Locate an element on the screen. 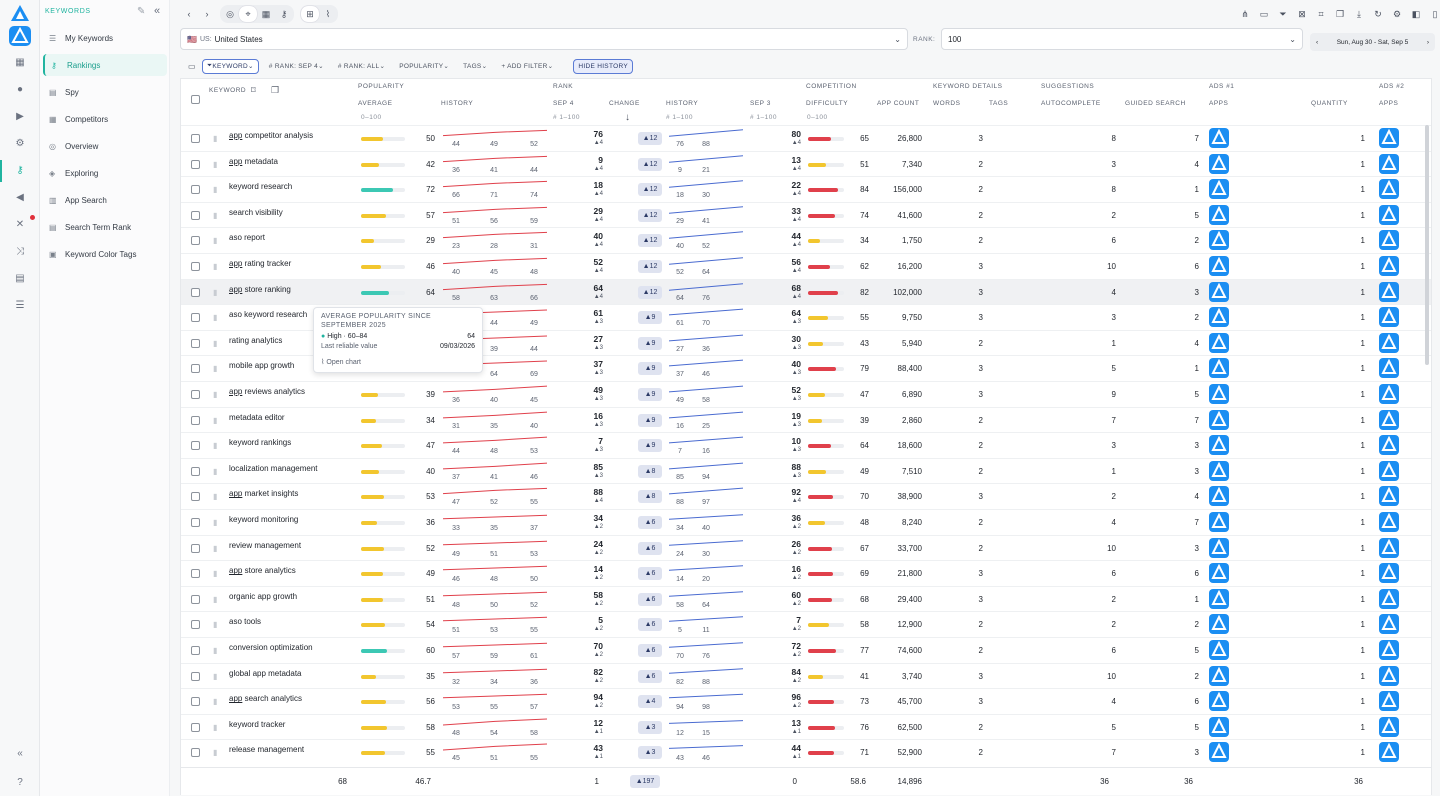 The width and height of the screenshot is (1440, 796). sidebar-item-competitors: ▦ Competitors is located at coordinates (105, 119).